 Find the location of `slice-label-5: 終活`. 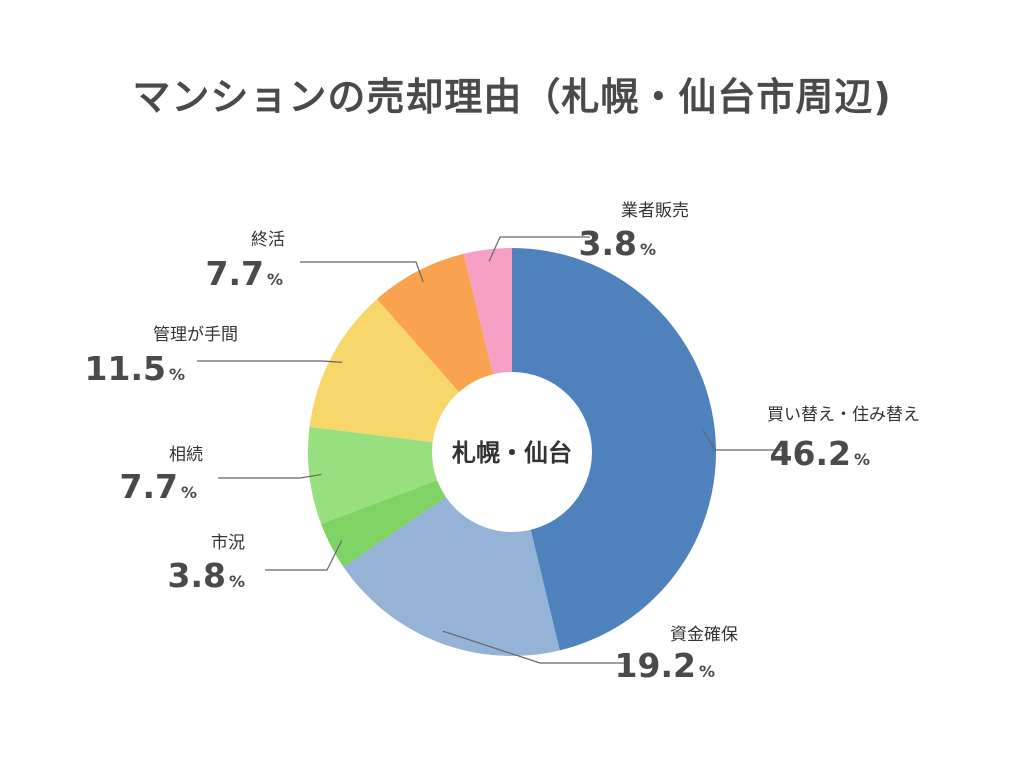

slice-label-5: 終活 is located at coordinates (268, 240).